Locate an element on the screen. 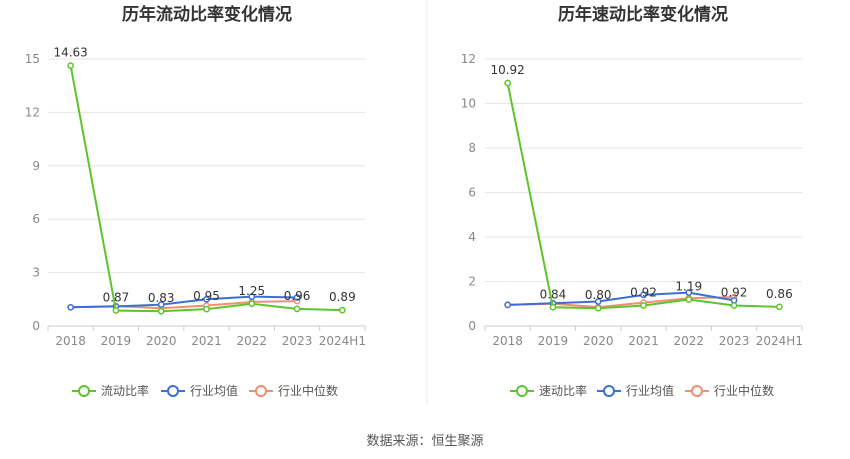  y-tick-label: 15 is located at coordinates (32, 59).